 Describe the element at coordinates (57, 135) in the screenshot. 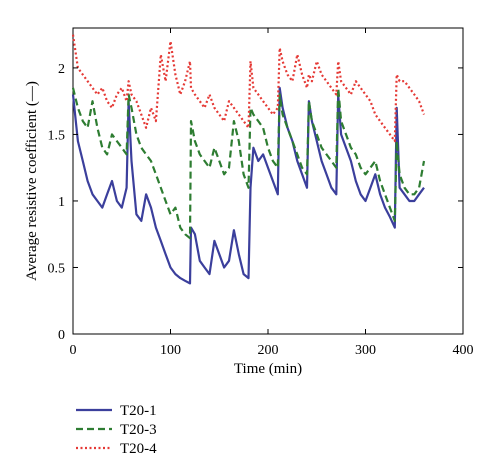

I see `y-tick-label: 1.5` at that location.